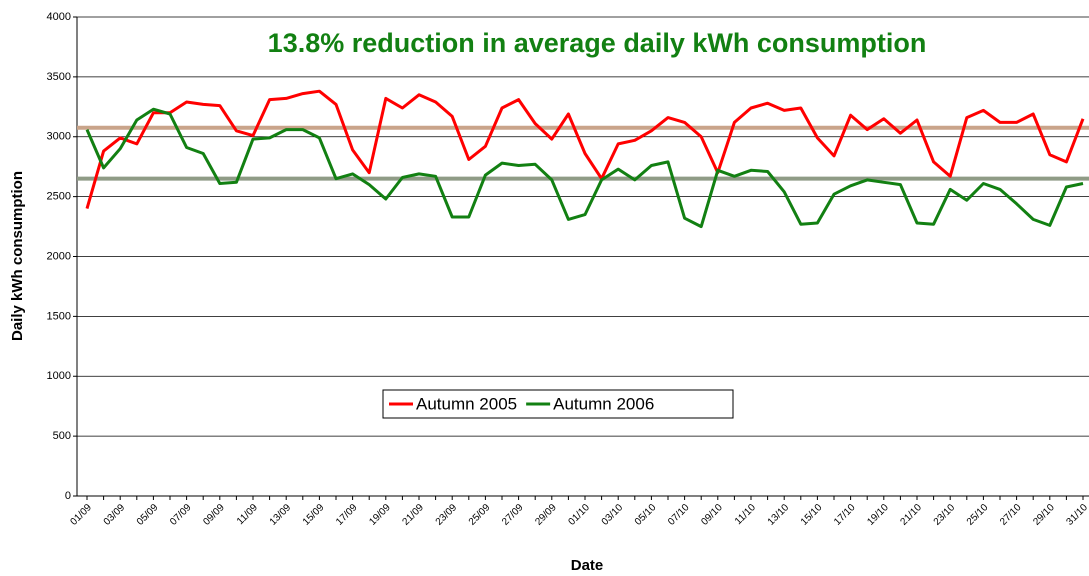 The height and width of the screenshot is (576, 1089). What do you see at coordinates (613, 515) in the screenshot?
I see `x-tick-label: 03/10` at bounding box center [613, 515].